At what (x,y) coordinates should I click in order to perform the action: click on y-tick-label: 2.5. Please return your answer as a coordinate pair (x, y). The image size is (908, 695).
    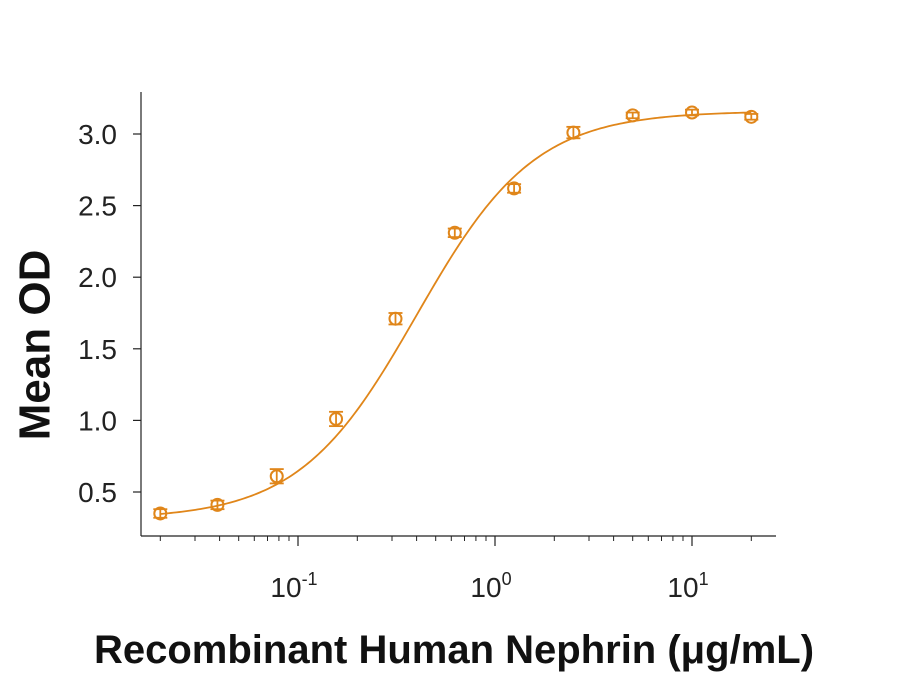
    Looking at the image, I should click on (97, 206).